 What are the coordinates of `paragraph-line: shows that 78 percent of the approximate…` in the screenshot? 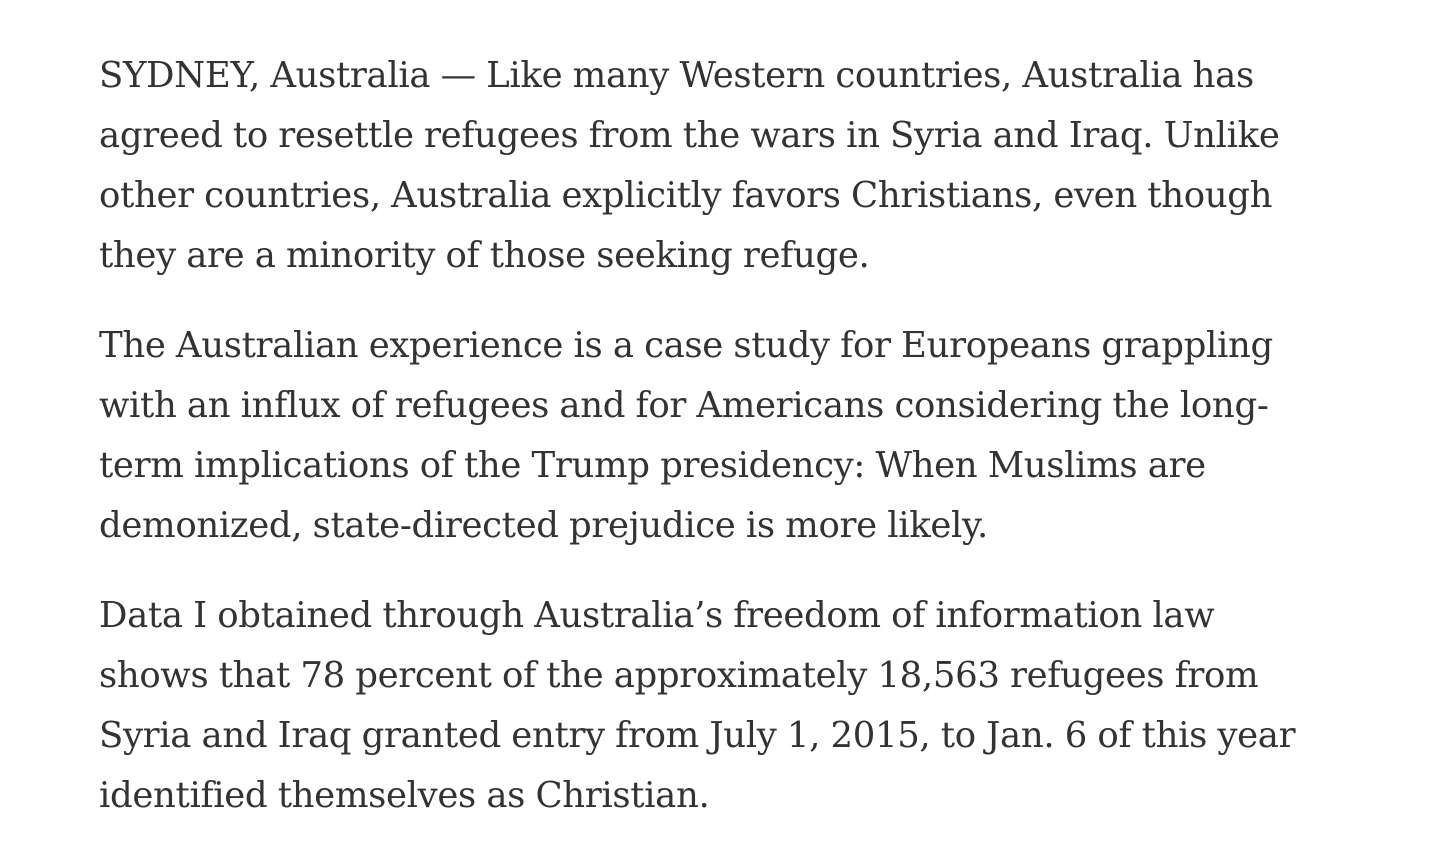 It's located at (679, 675).